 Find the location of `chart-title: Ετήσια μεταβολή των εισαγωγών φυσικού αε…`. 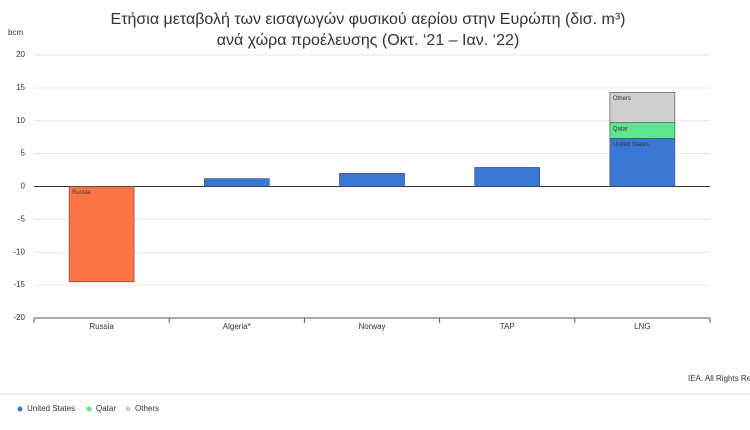

chart-title: Ετήσια μεταβολή των εισαγωγών φυσικού αε… is located at coordinates (368, 19).